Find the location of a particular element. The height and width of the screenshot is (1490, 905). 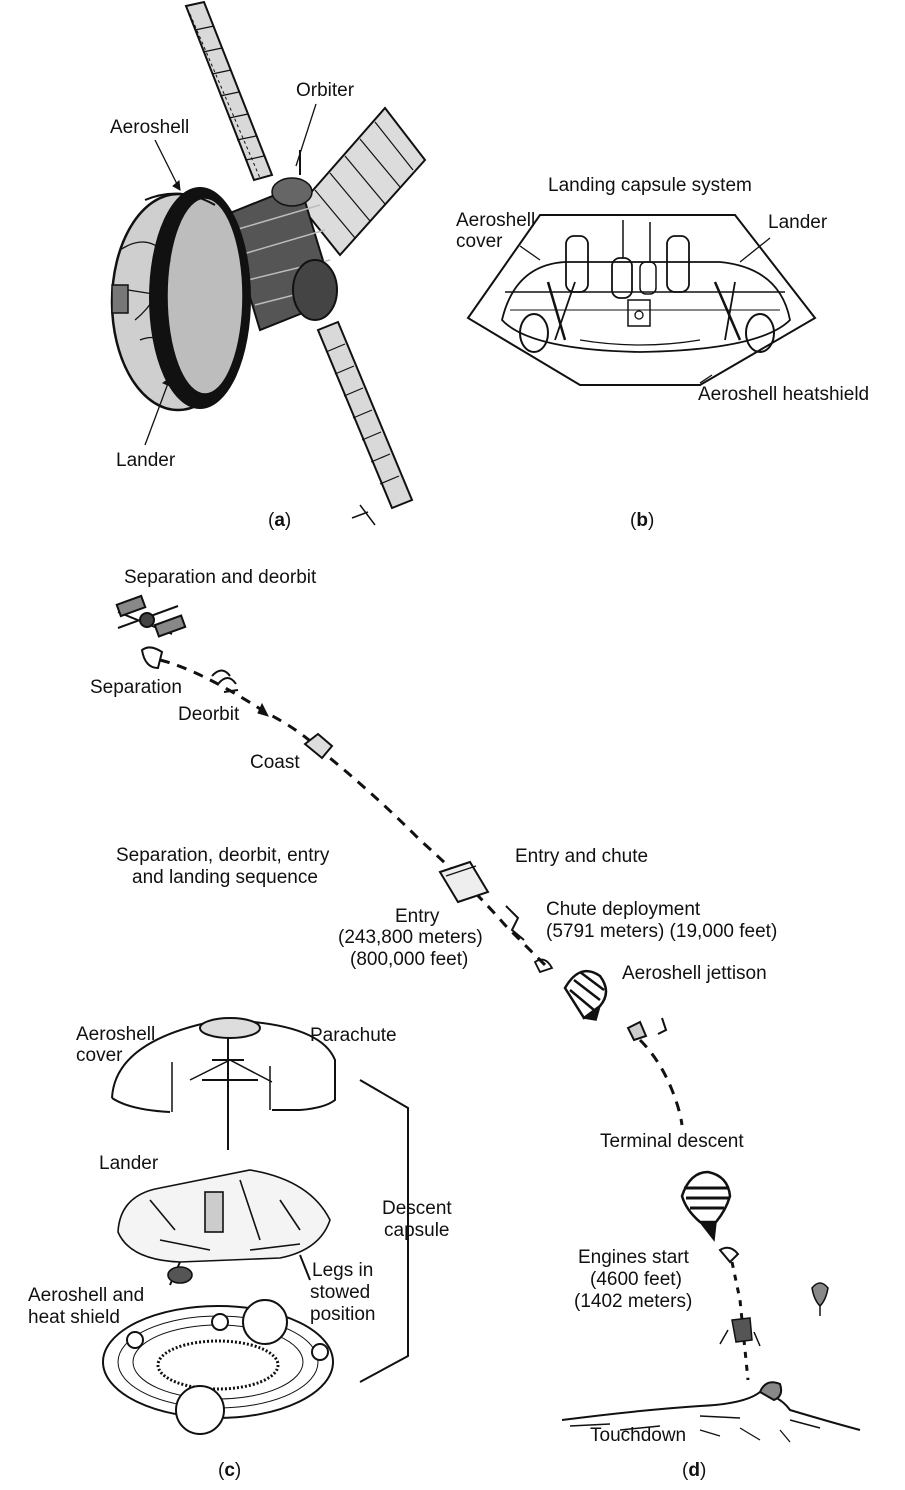

label-legs-2: stowed is located at coordinates (340, 1292).